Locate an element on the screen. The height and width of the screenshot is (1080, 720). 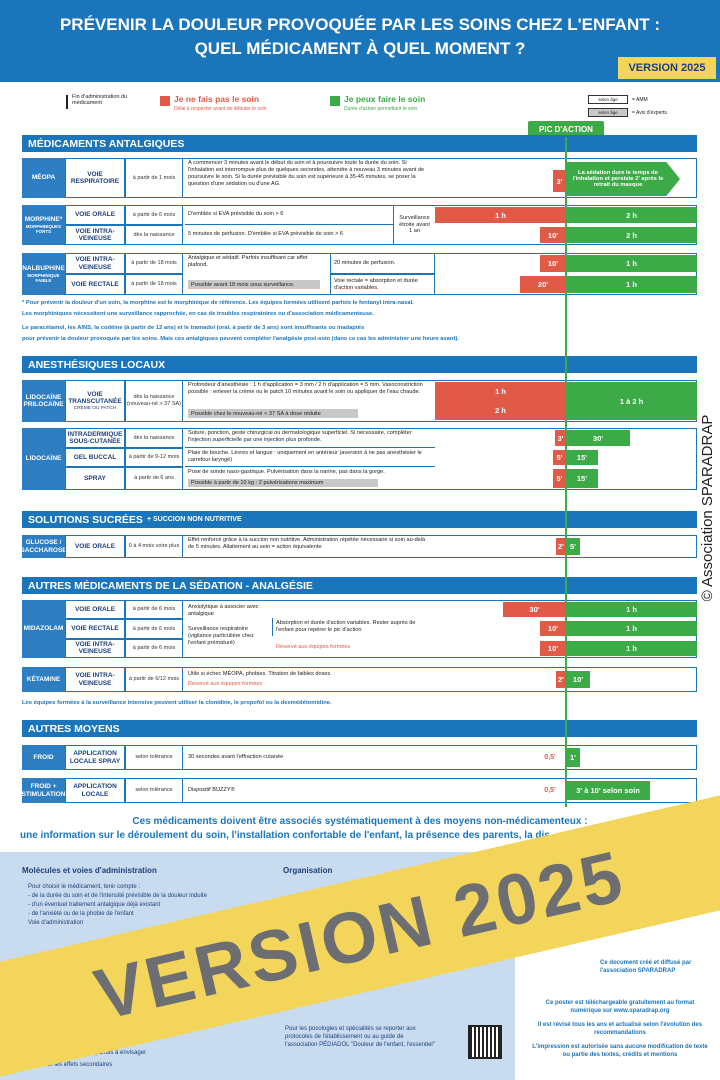
age: dès la naissance (nouveau-né > 37 SA) is located at coordinates (154, 401).